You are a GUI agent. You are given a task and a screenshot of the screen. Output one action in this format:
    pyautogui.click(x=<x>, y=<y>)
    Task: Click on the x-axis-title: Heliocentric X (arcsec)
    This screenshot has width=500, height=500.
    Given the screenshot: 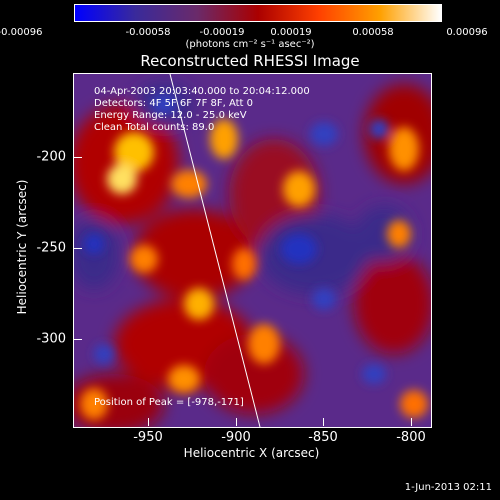 What is the action you would take?
    pyautogui.click(x=251, y=453)
    